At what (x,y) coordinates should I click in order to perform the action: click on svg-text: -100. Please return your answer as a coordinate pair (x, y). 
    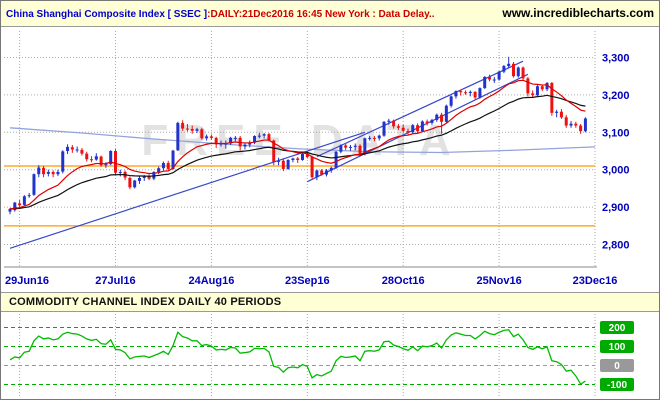
    Looking at the image, I should click on (617, 385).